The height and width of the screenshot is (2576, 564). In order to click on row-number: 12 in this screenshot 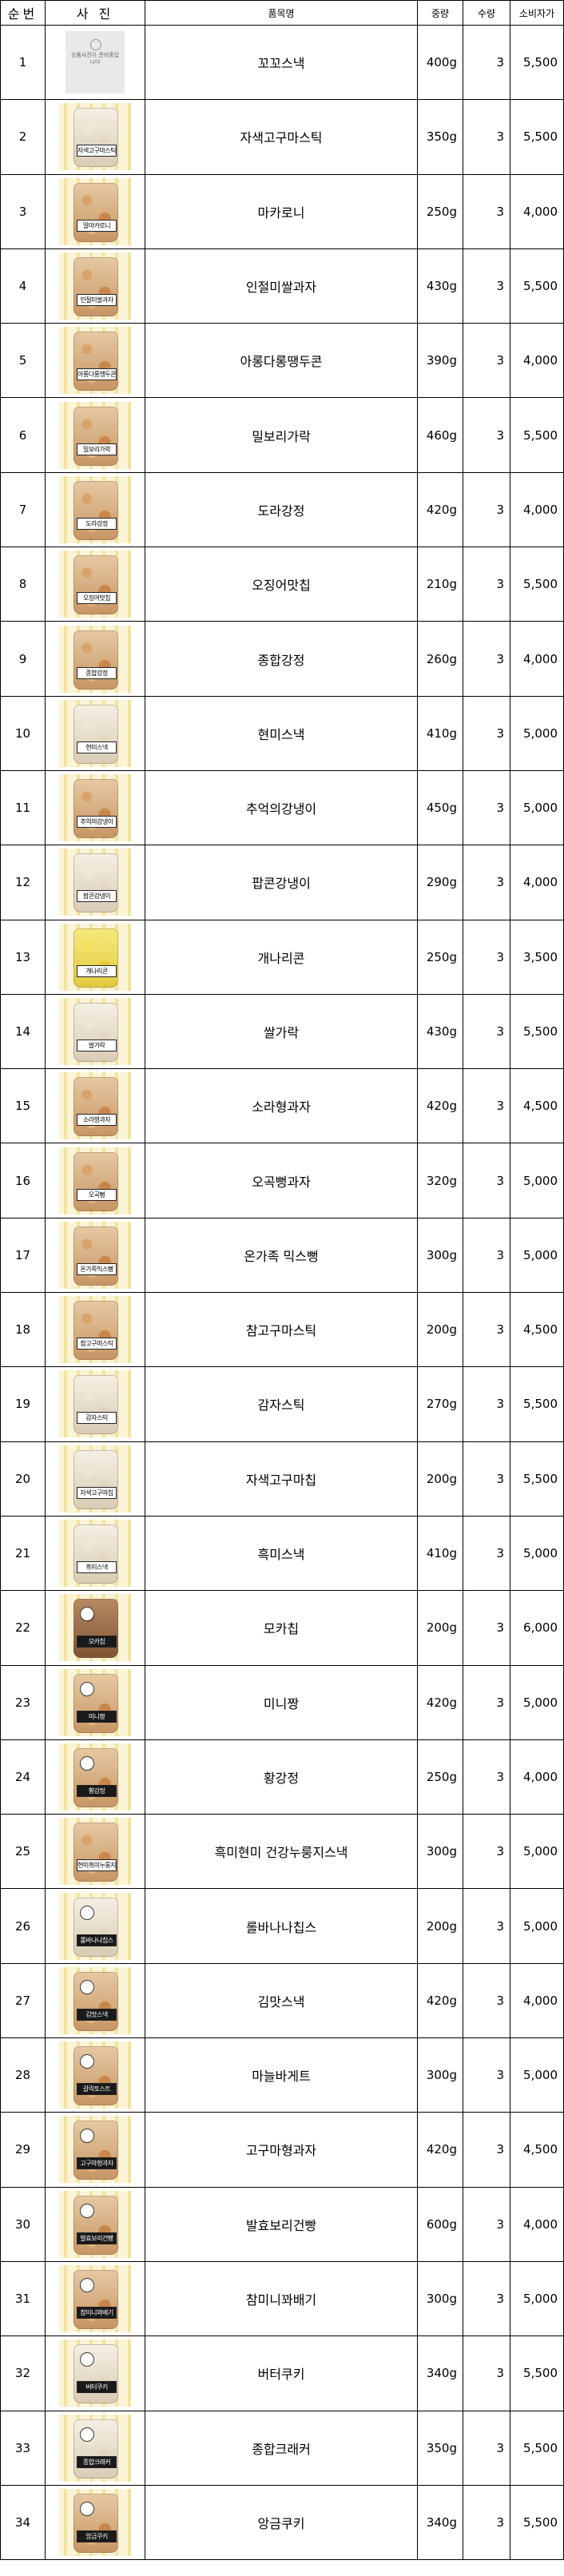, I will do `click(23, 883)`.